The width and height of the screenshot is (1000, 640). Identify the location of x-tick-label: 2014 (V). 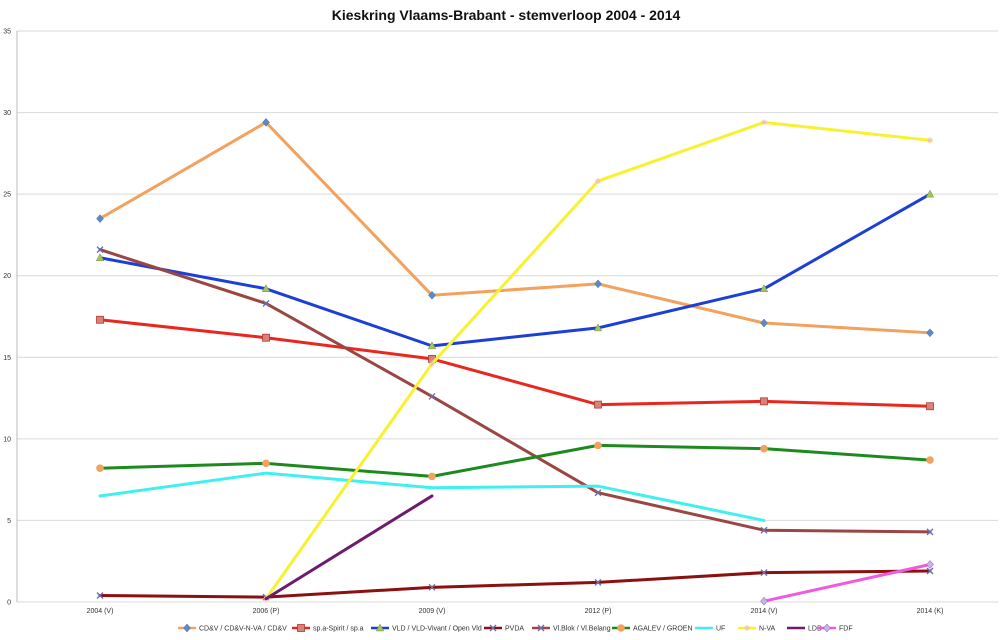
(764, 611).